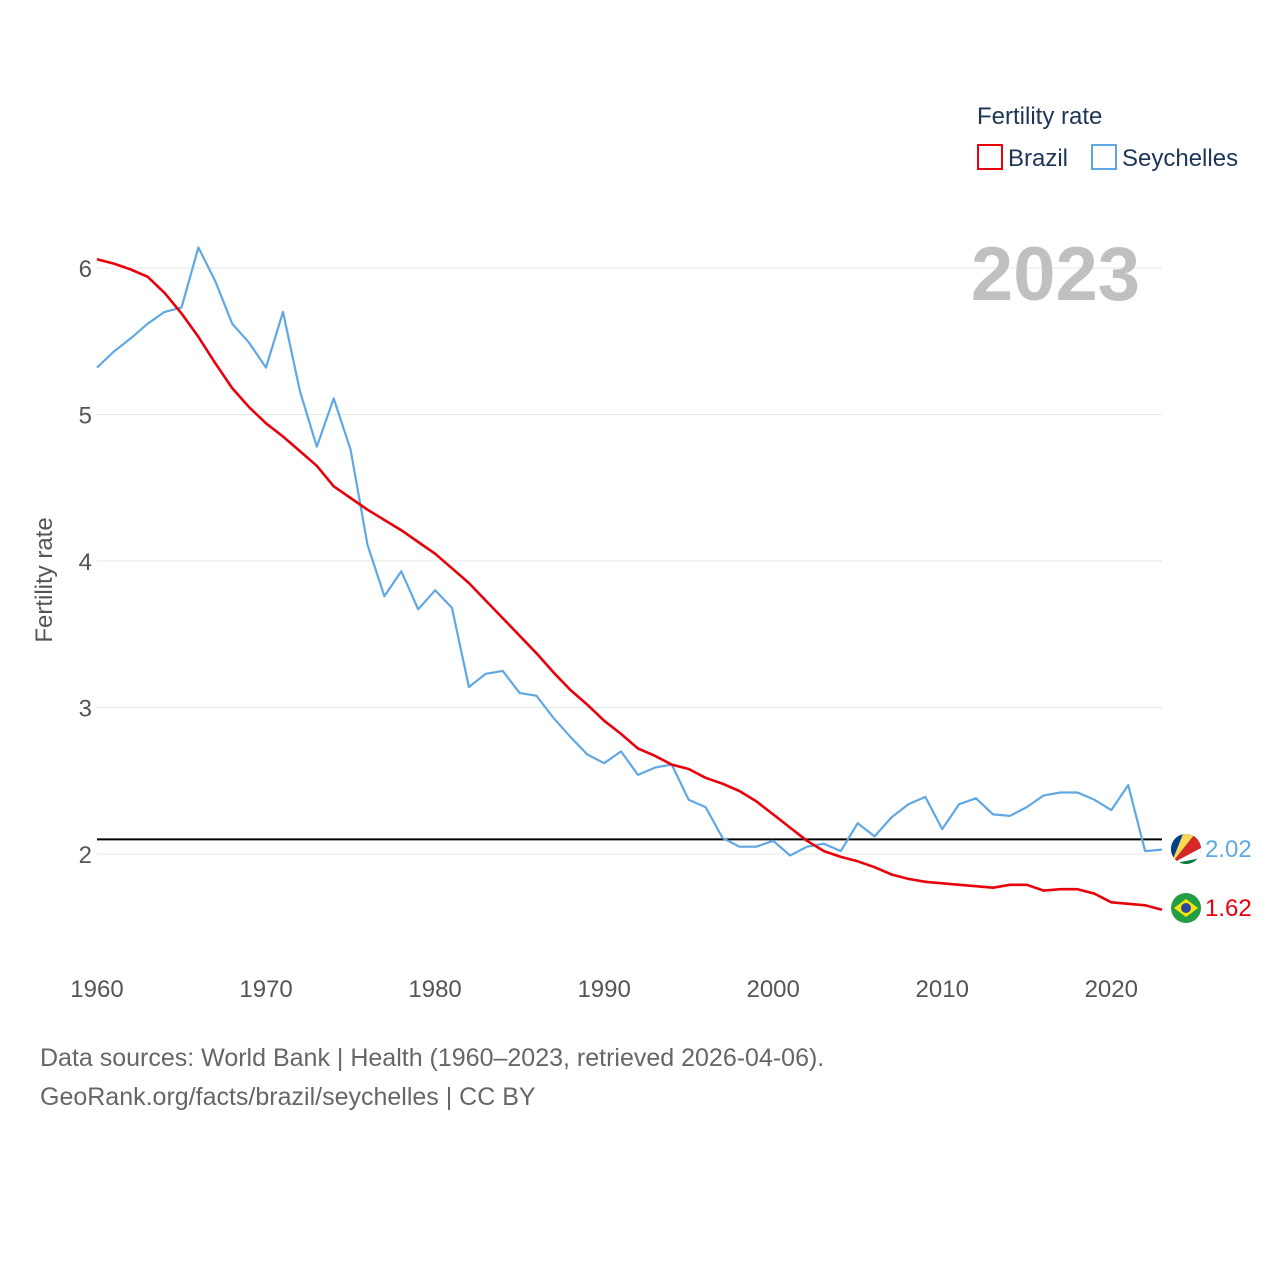 This screenshot has height=1280, width=1280. Describe the element at coordinates (1111, 989) in the screenshot. I see `x-tick-label: 2020` at that location.